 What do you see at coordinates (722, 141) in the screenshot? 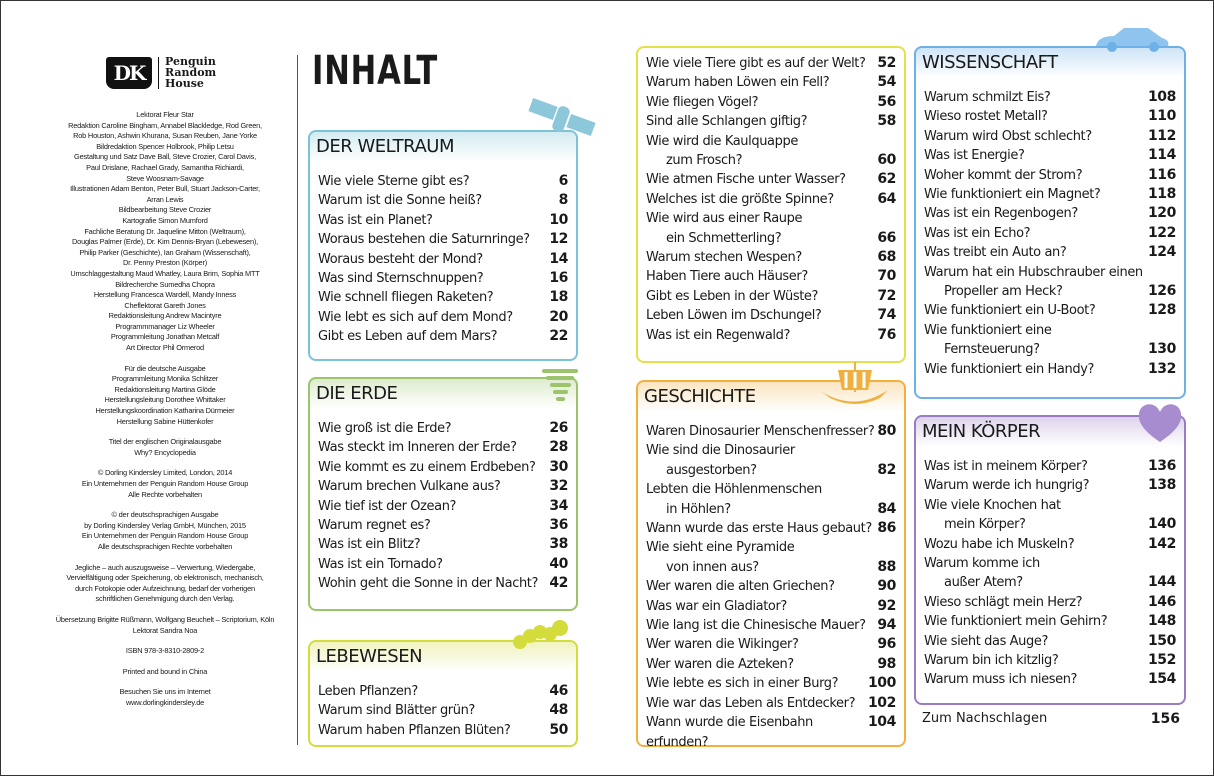
I see `entry-question: Wie wird die Kaulquappe` at bounding box center [722, 141].